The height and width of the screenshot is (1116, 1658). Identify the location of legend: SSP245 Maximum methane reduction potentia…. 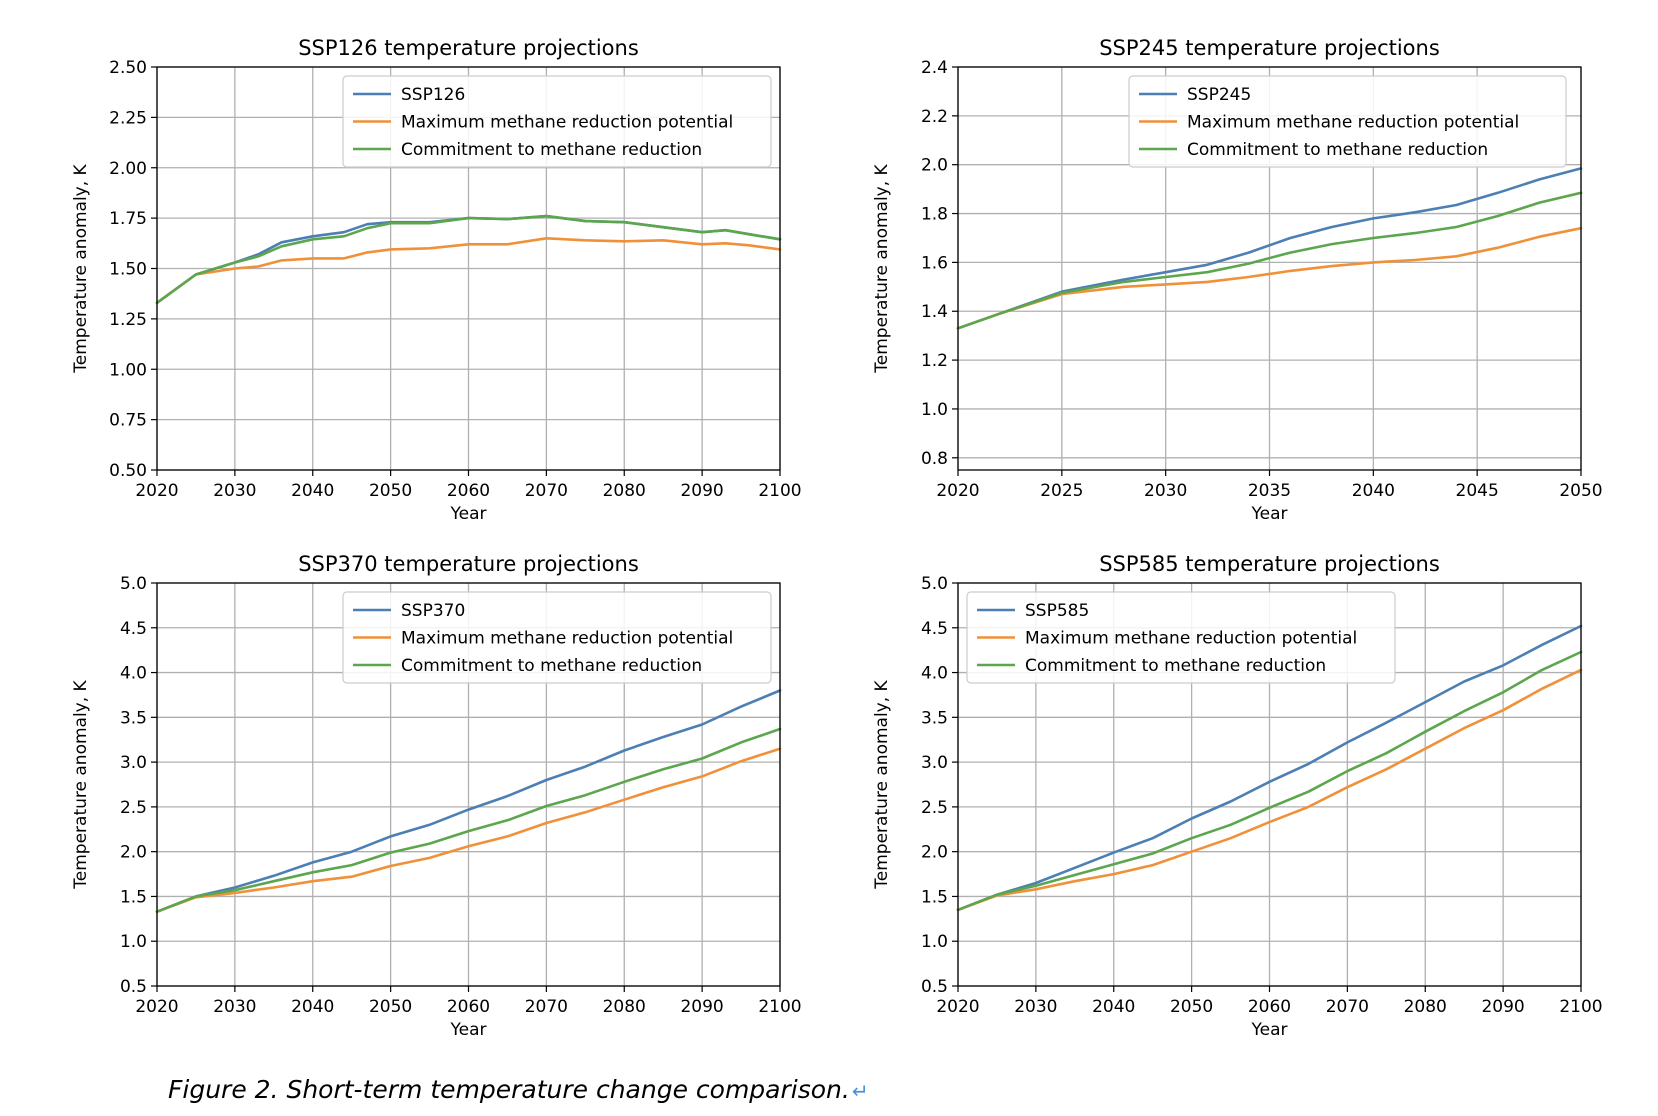
(1347, 121).